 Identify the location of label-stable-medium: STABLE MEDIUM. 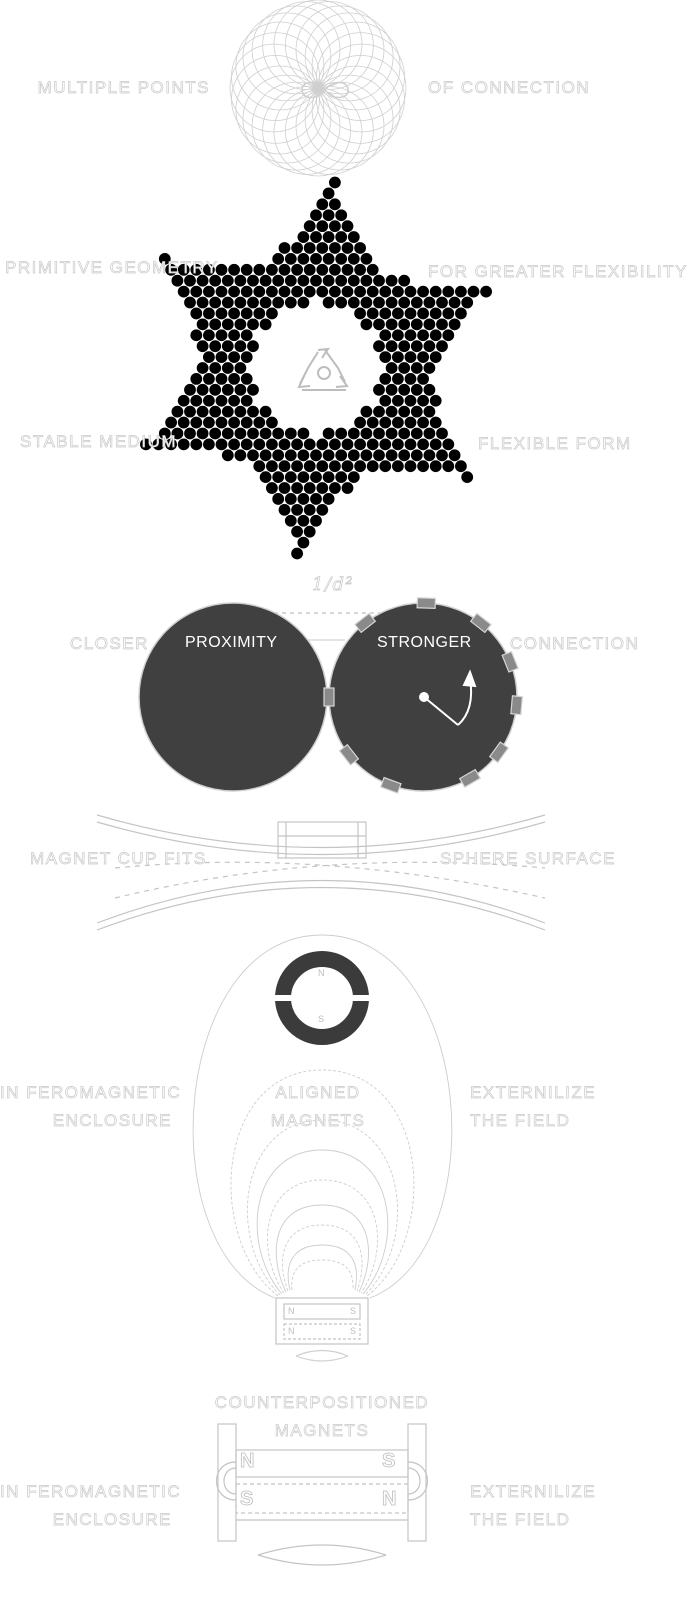
(99, 442).